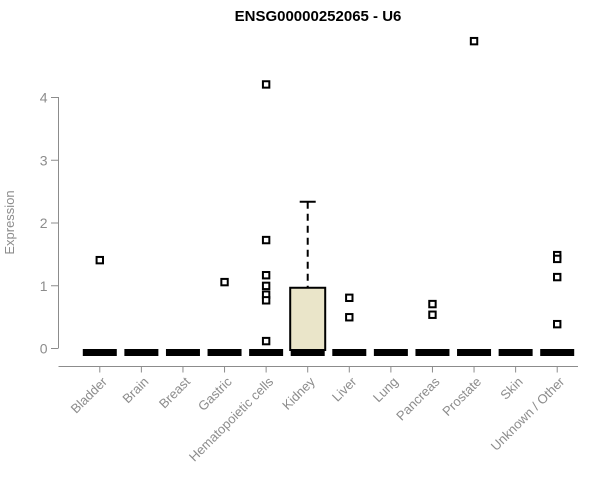  What do you see at coordinates (44, 349) in the screenshot?
I see `y-tick-label: 0` at bounding box center [44, 349].